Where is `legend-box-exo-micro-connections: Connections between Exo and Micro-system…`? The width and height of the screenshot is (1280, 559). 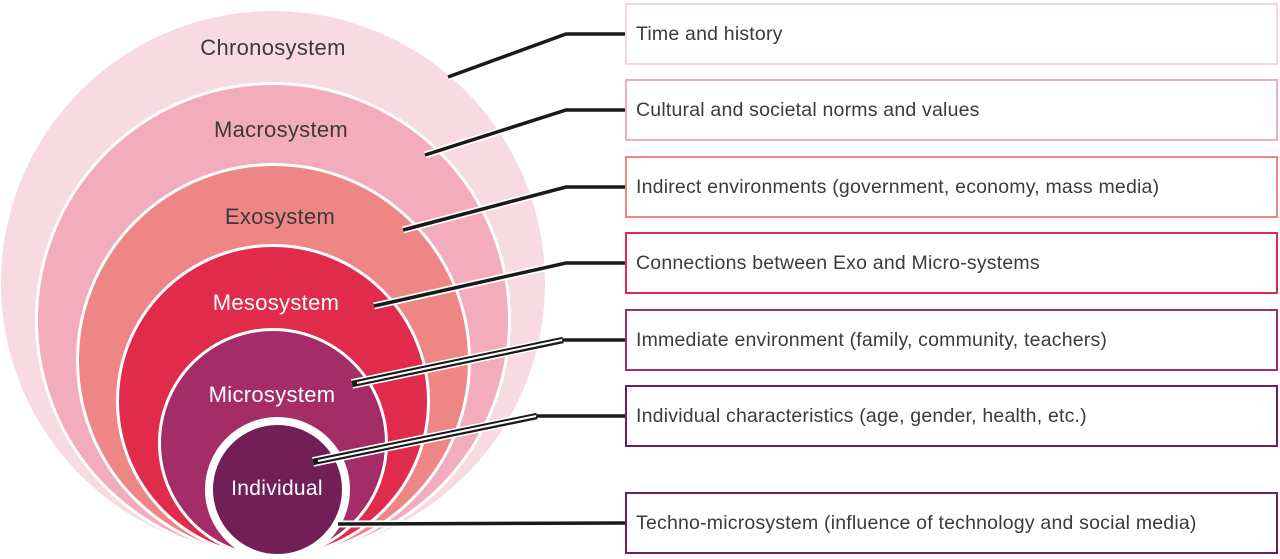 legend-box-exo-micro-connections: Connections between Exo and Micro-system… is located at coordinates (951, 263).